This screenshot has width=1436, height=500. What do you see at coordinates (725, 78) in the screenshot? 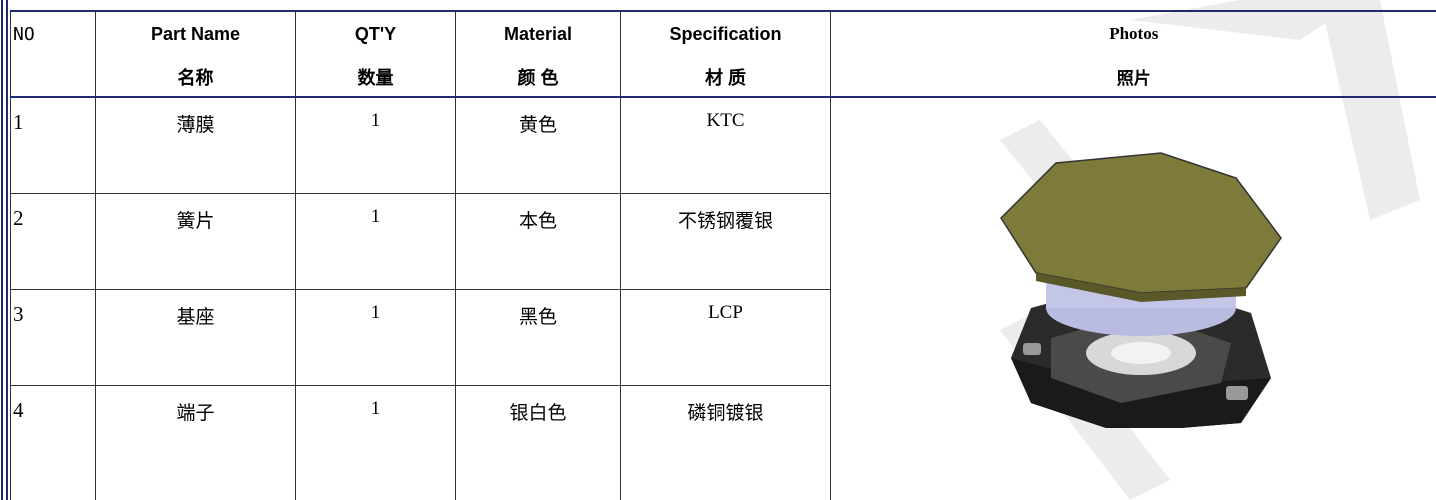
I see `header-text: 材 质` at bounding box center [725, 78].